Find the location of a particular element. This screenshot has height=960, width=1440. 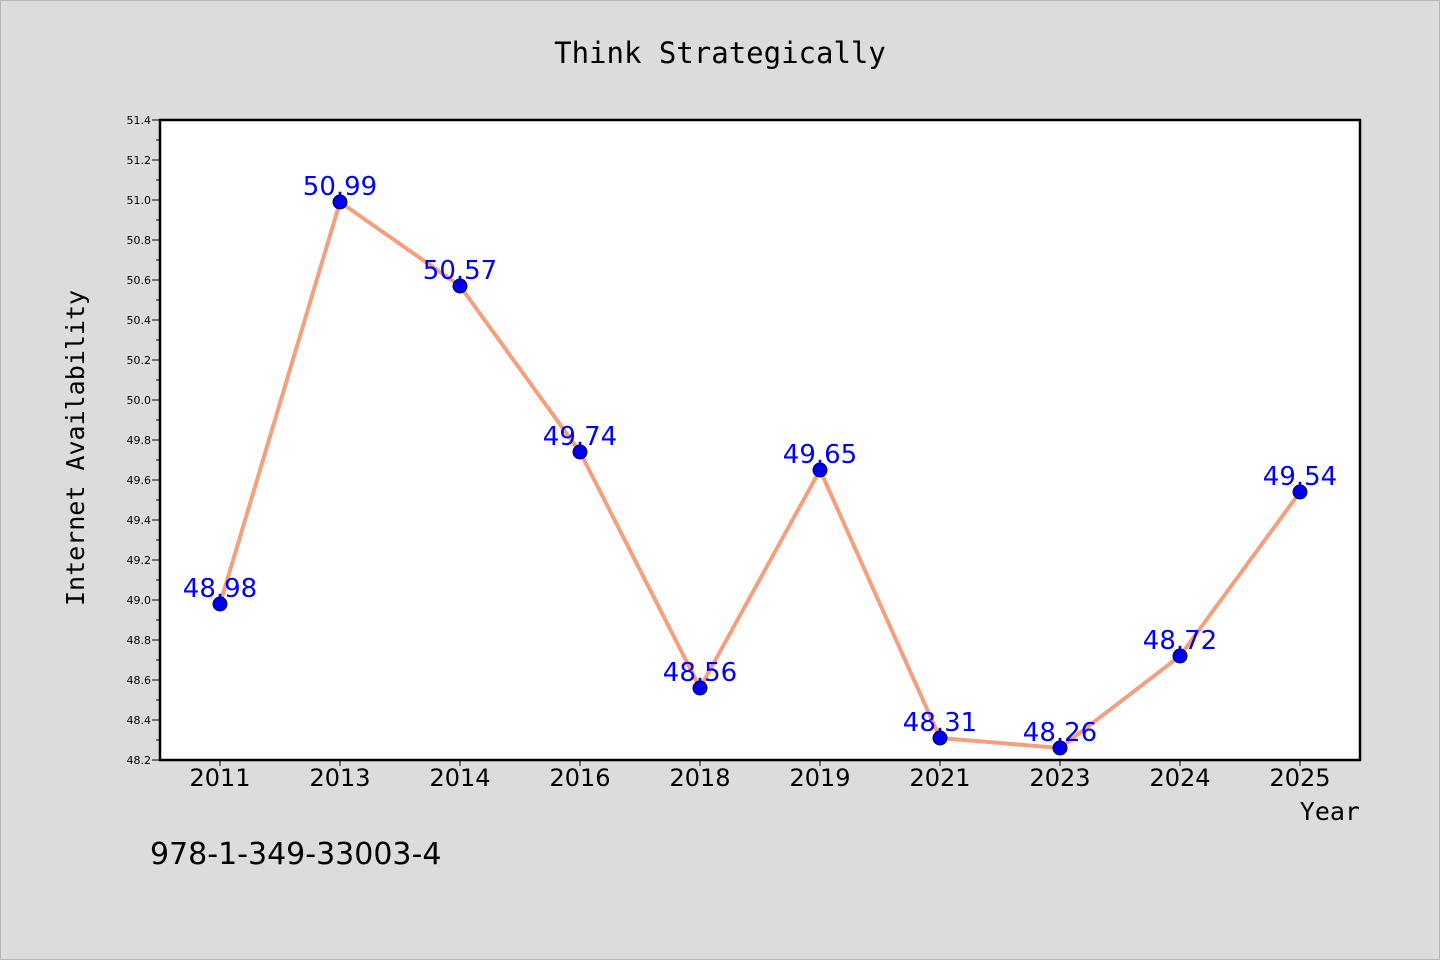

y-tick-label: 49.4 is located at coordinates (139, 520).